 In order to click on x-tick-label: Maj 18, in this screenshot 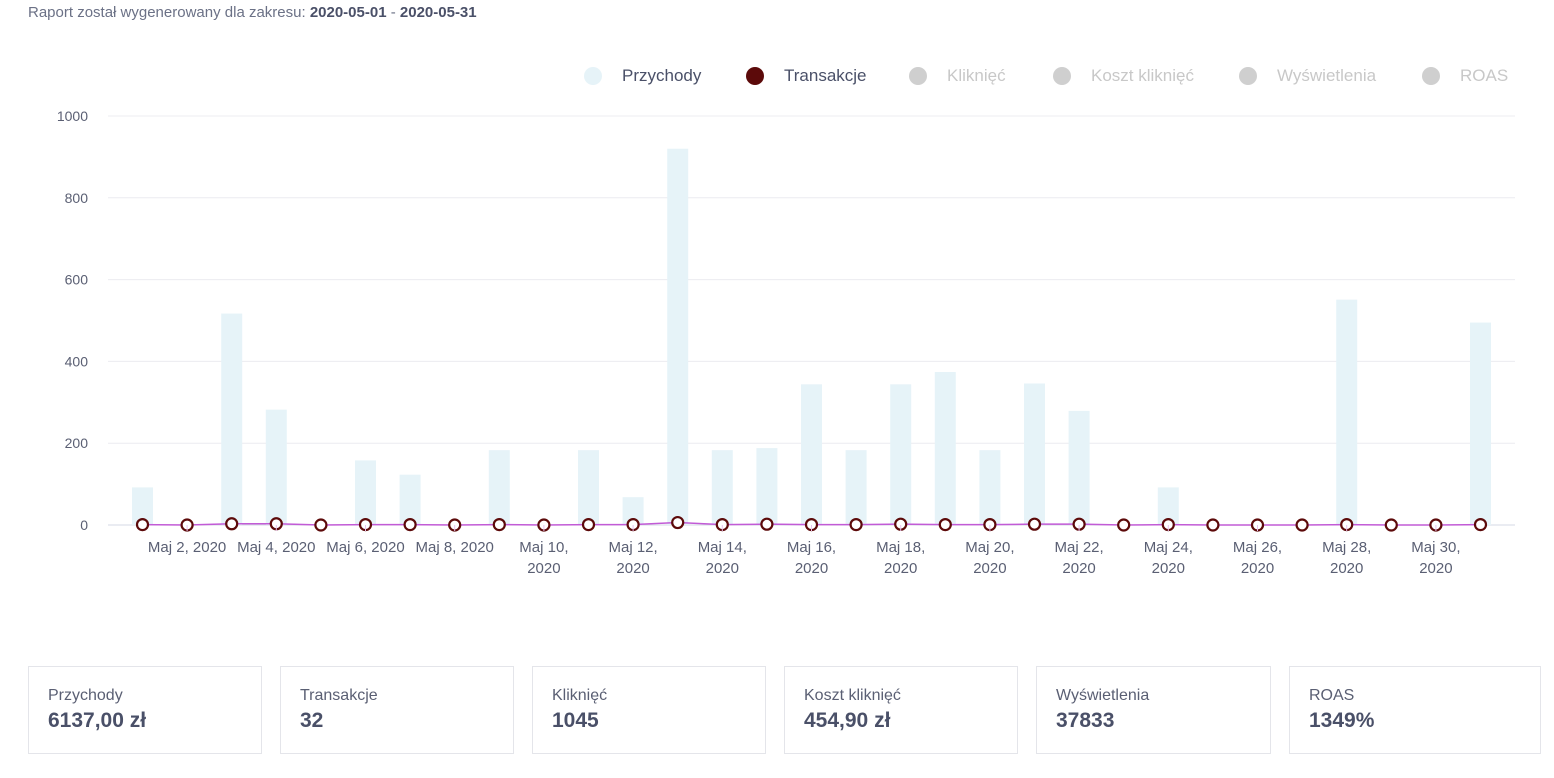, I will do `click(900, 547)`.